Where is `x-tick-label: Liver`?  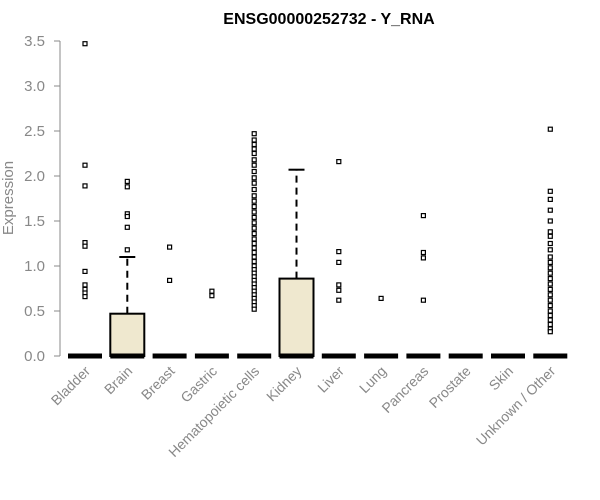
x-tick-label: Liver is located at coordinates (330, 379).